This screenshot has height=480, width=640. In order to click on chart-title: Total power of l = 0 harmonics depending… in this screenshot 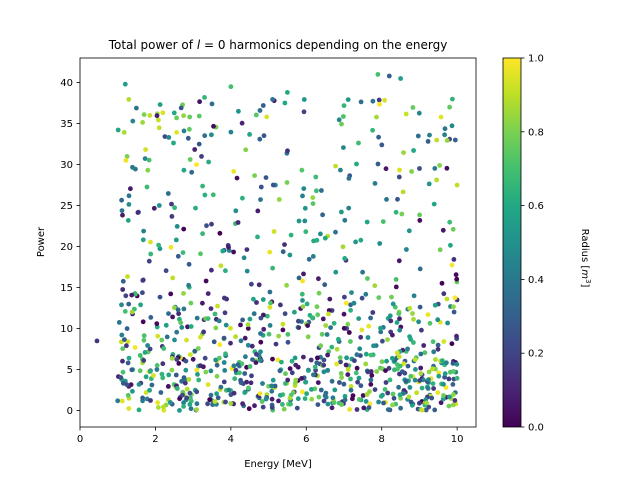, I will do `click(278, 45)`.